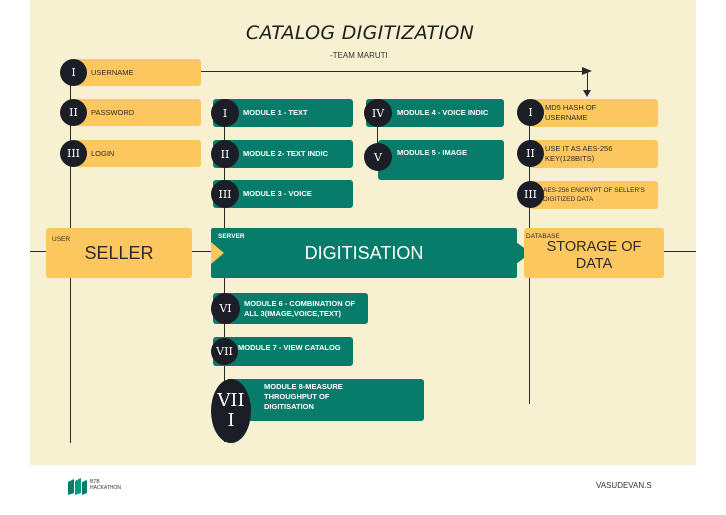 Image resolution: width=726 pixels, height=515 pixels. Describe the element at coordinates (289, 347) in the screenshot. I see `module-7-label: MODULE 7 - VIEW CATALOG` at that location.